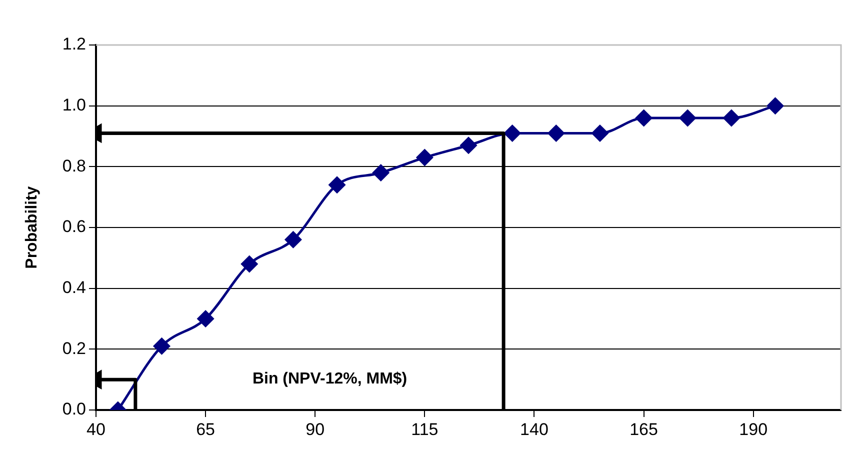 The height and width of the screenshot is (476, 854). Describe the element at coordinates (74, 288) in the screenshot. I see `y-tick-label: 0.4` at that location.